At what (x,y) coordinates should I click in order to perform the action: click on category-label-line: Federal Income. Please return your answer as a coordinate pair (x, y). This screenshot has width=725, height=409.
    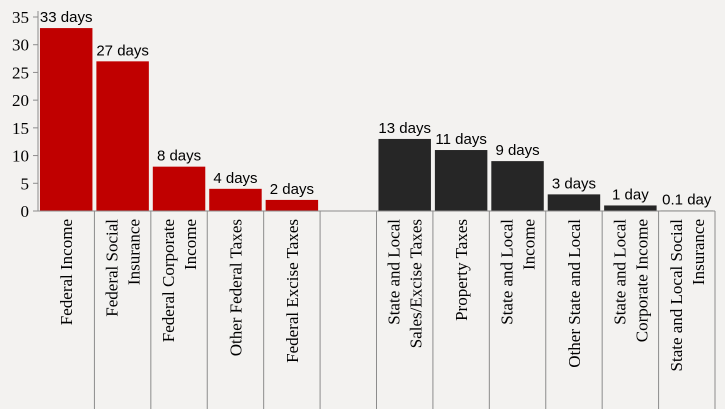
    Looking at the image, I should click on (66, 272).